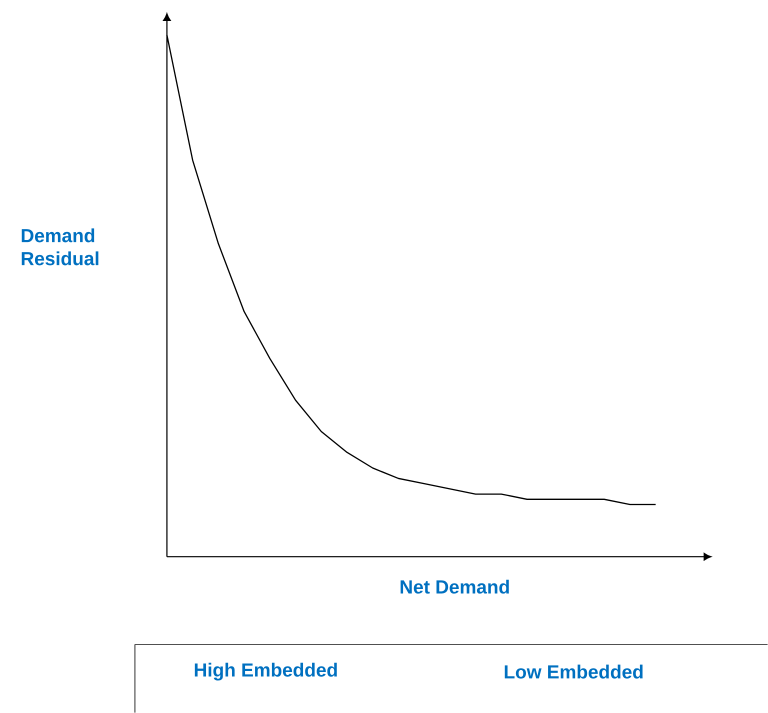 This screenshot has height=713, width=768. Describe the element at coordinates (454, 587) in the screenshot. I see `x-axis-title: Net Demand` at that location.